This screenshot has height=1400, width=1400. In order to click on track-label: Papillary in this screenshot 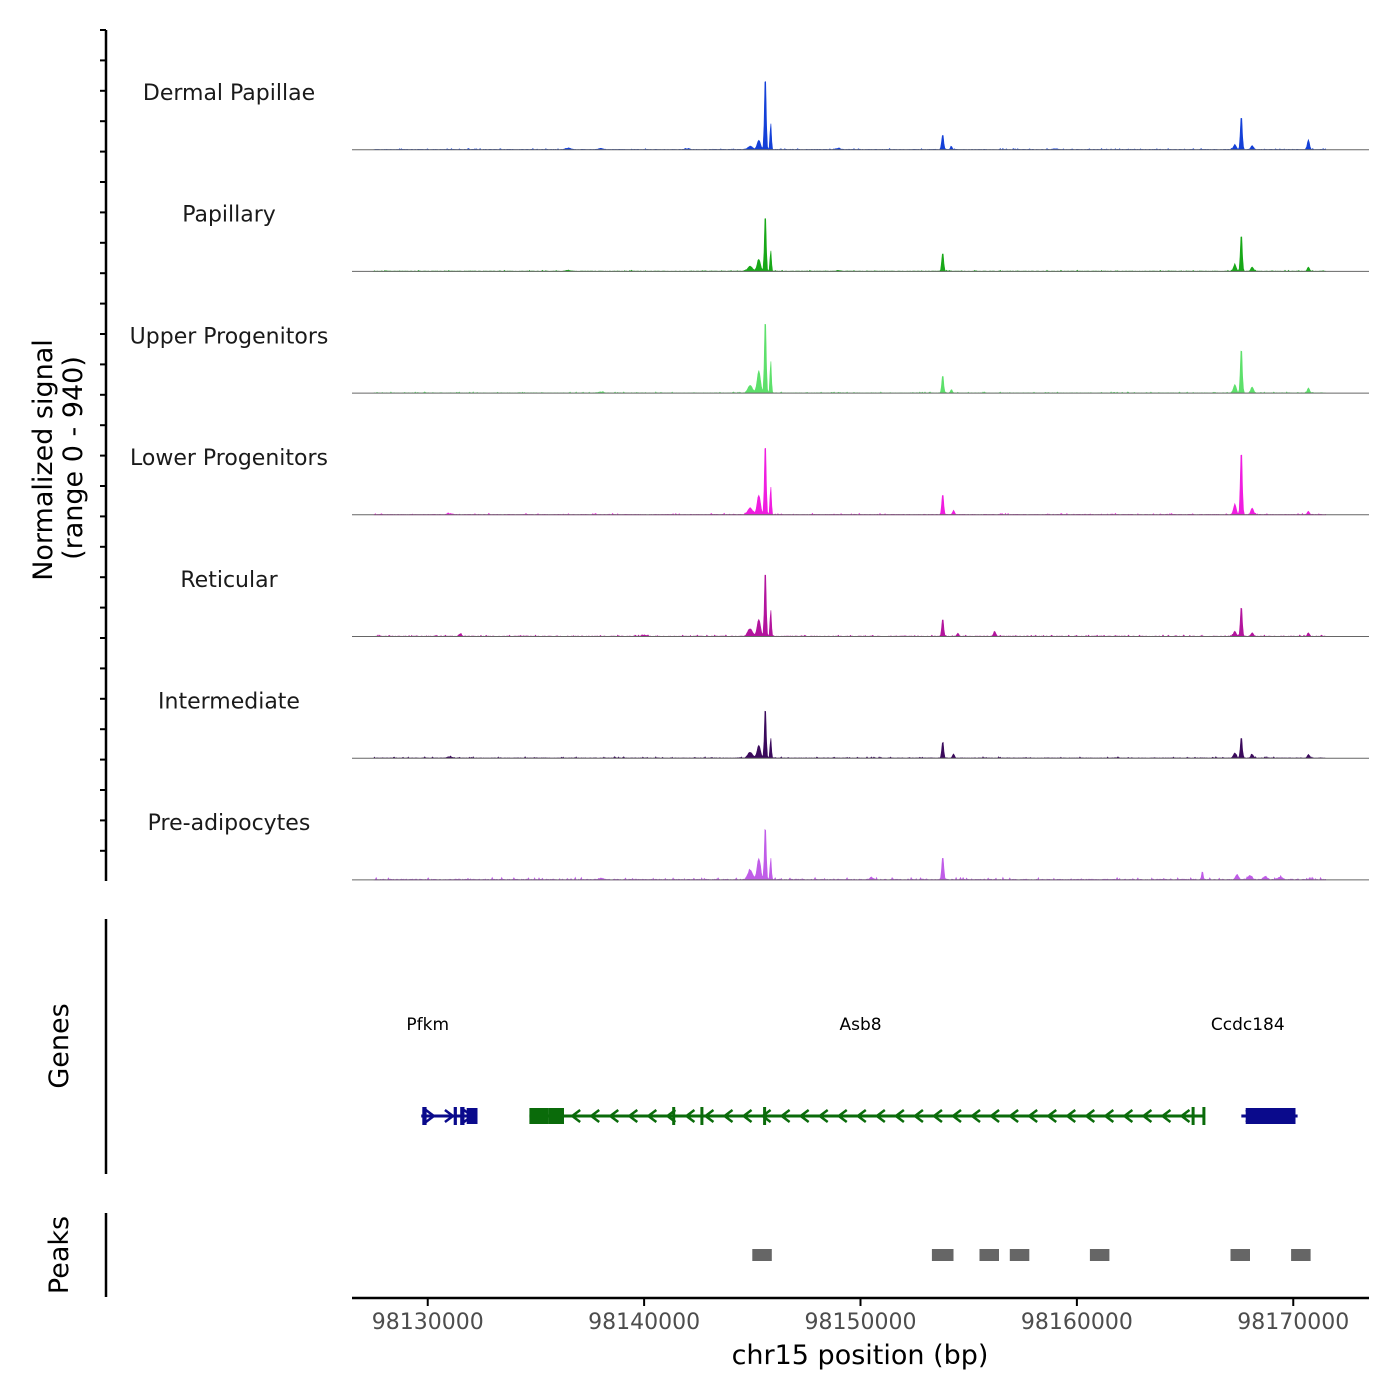, I will do `click(229, 215)`.